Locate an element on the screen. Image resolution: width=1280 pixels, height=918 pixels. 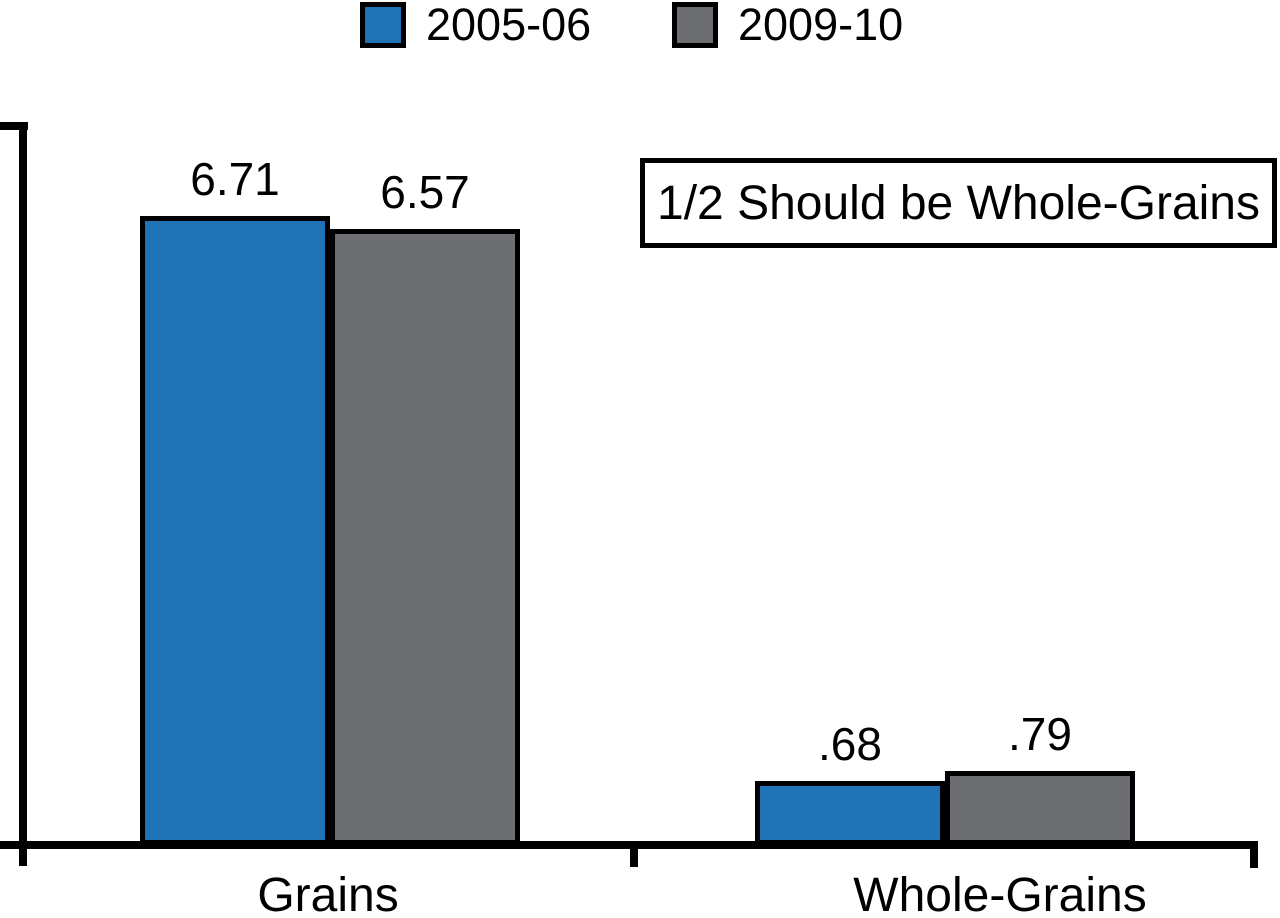
x-axis-line is located at coordinates (629, 845).